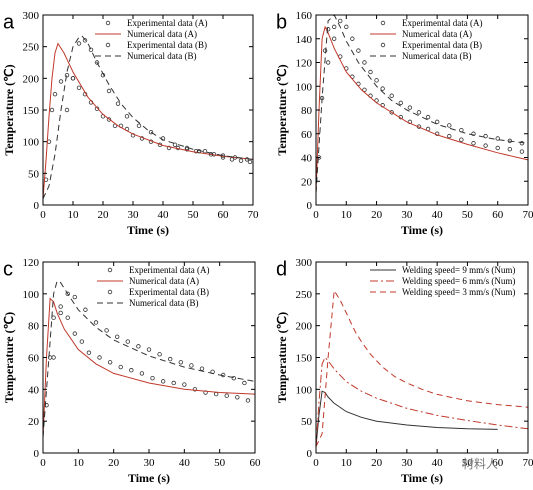 The width and height of the screenshot is (533, 490). I want to click on y-tick-label: 120, so click(304, 64).